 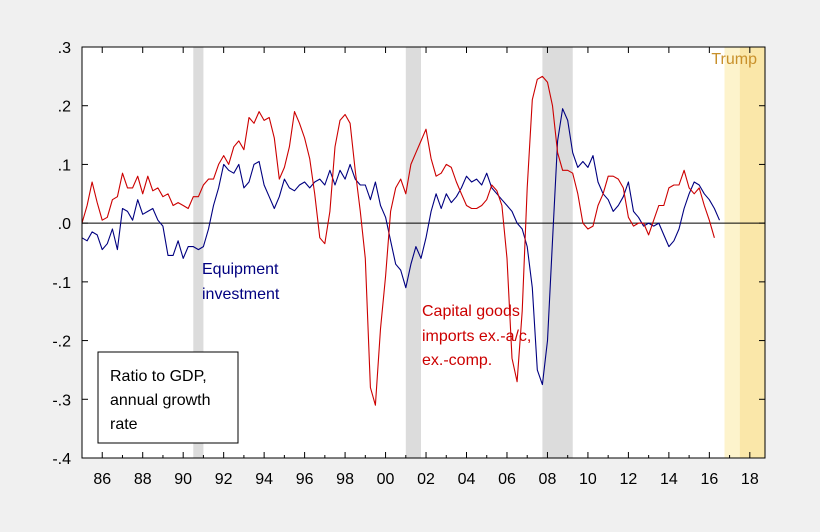 I want to click on x-tick-label-5: 96, so click(x=305, y=479).